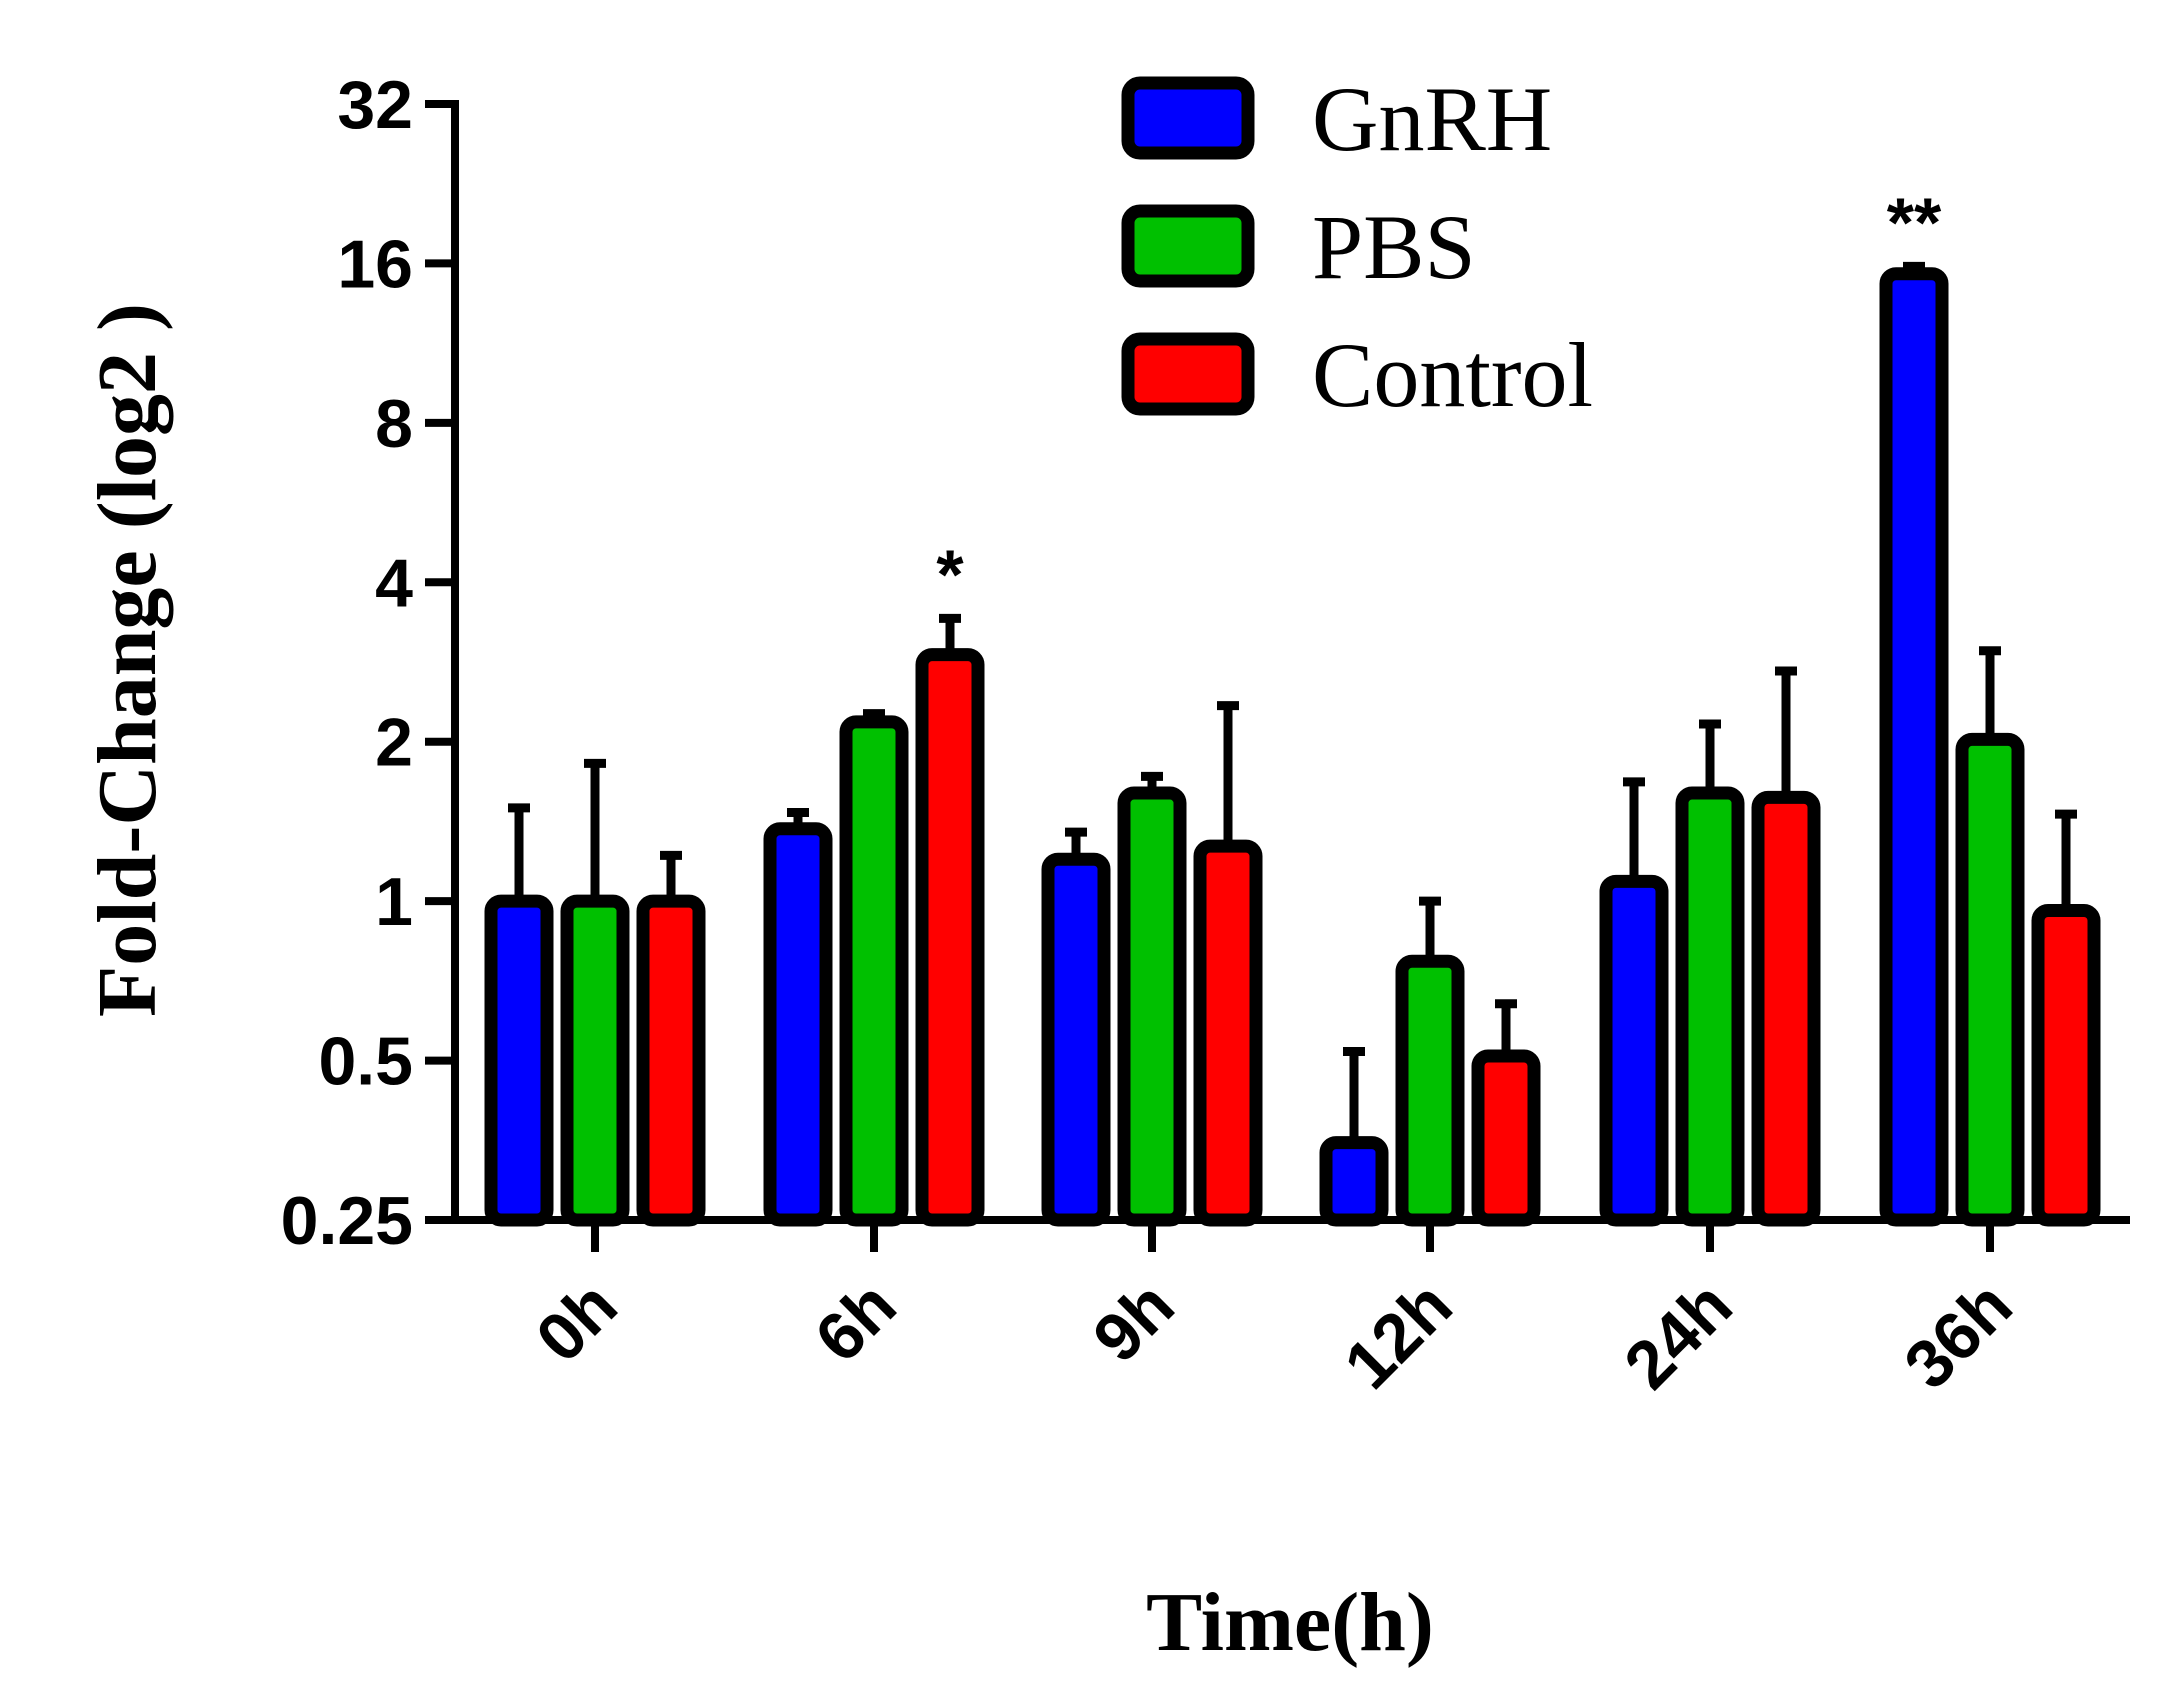 Image resolution: width=2175 pixels, height=1706 pixels. I want to click on y-tick-label: 2, so click(394, 743).